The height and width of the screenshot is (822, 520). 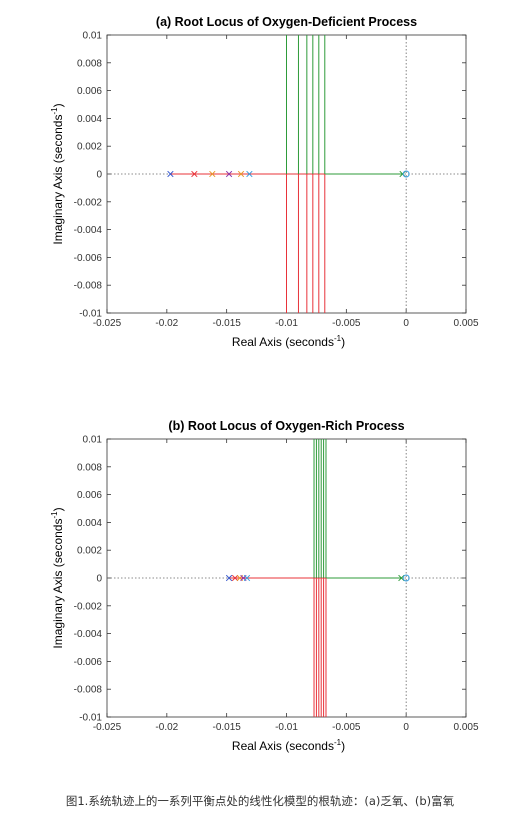 I want to click on figure-caption: 图1.系统轨迹上的一系列平衡点处的线性化模型的根轨迹：(a)乏氧、(b)富氧, so click(x=260, y=801).